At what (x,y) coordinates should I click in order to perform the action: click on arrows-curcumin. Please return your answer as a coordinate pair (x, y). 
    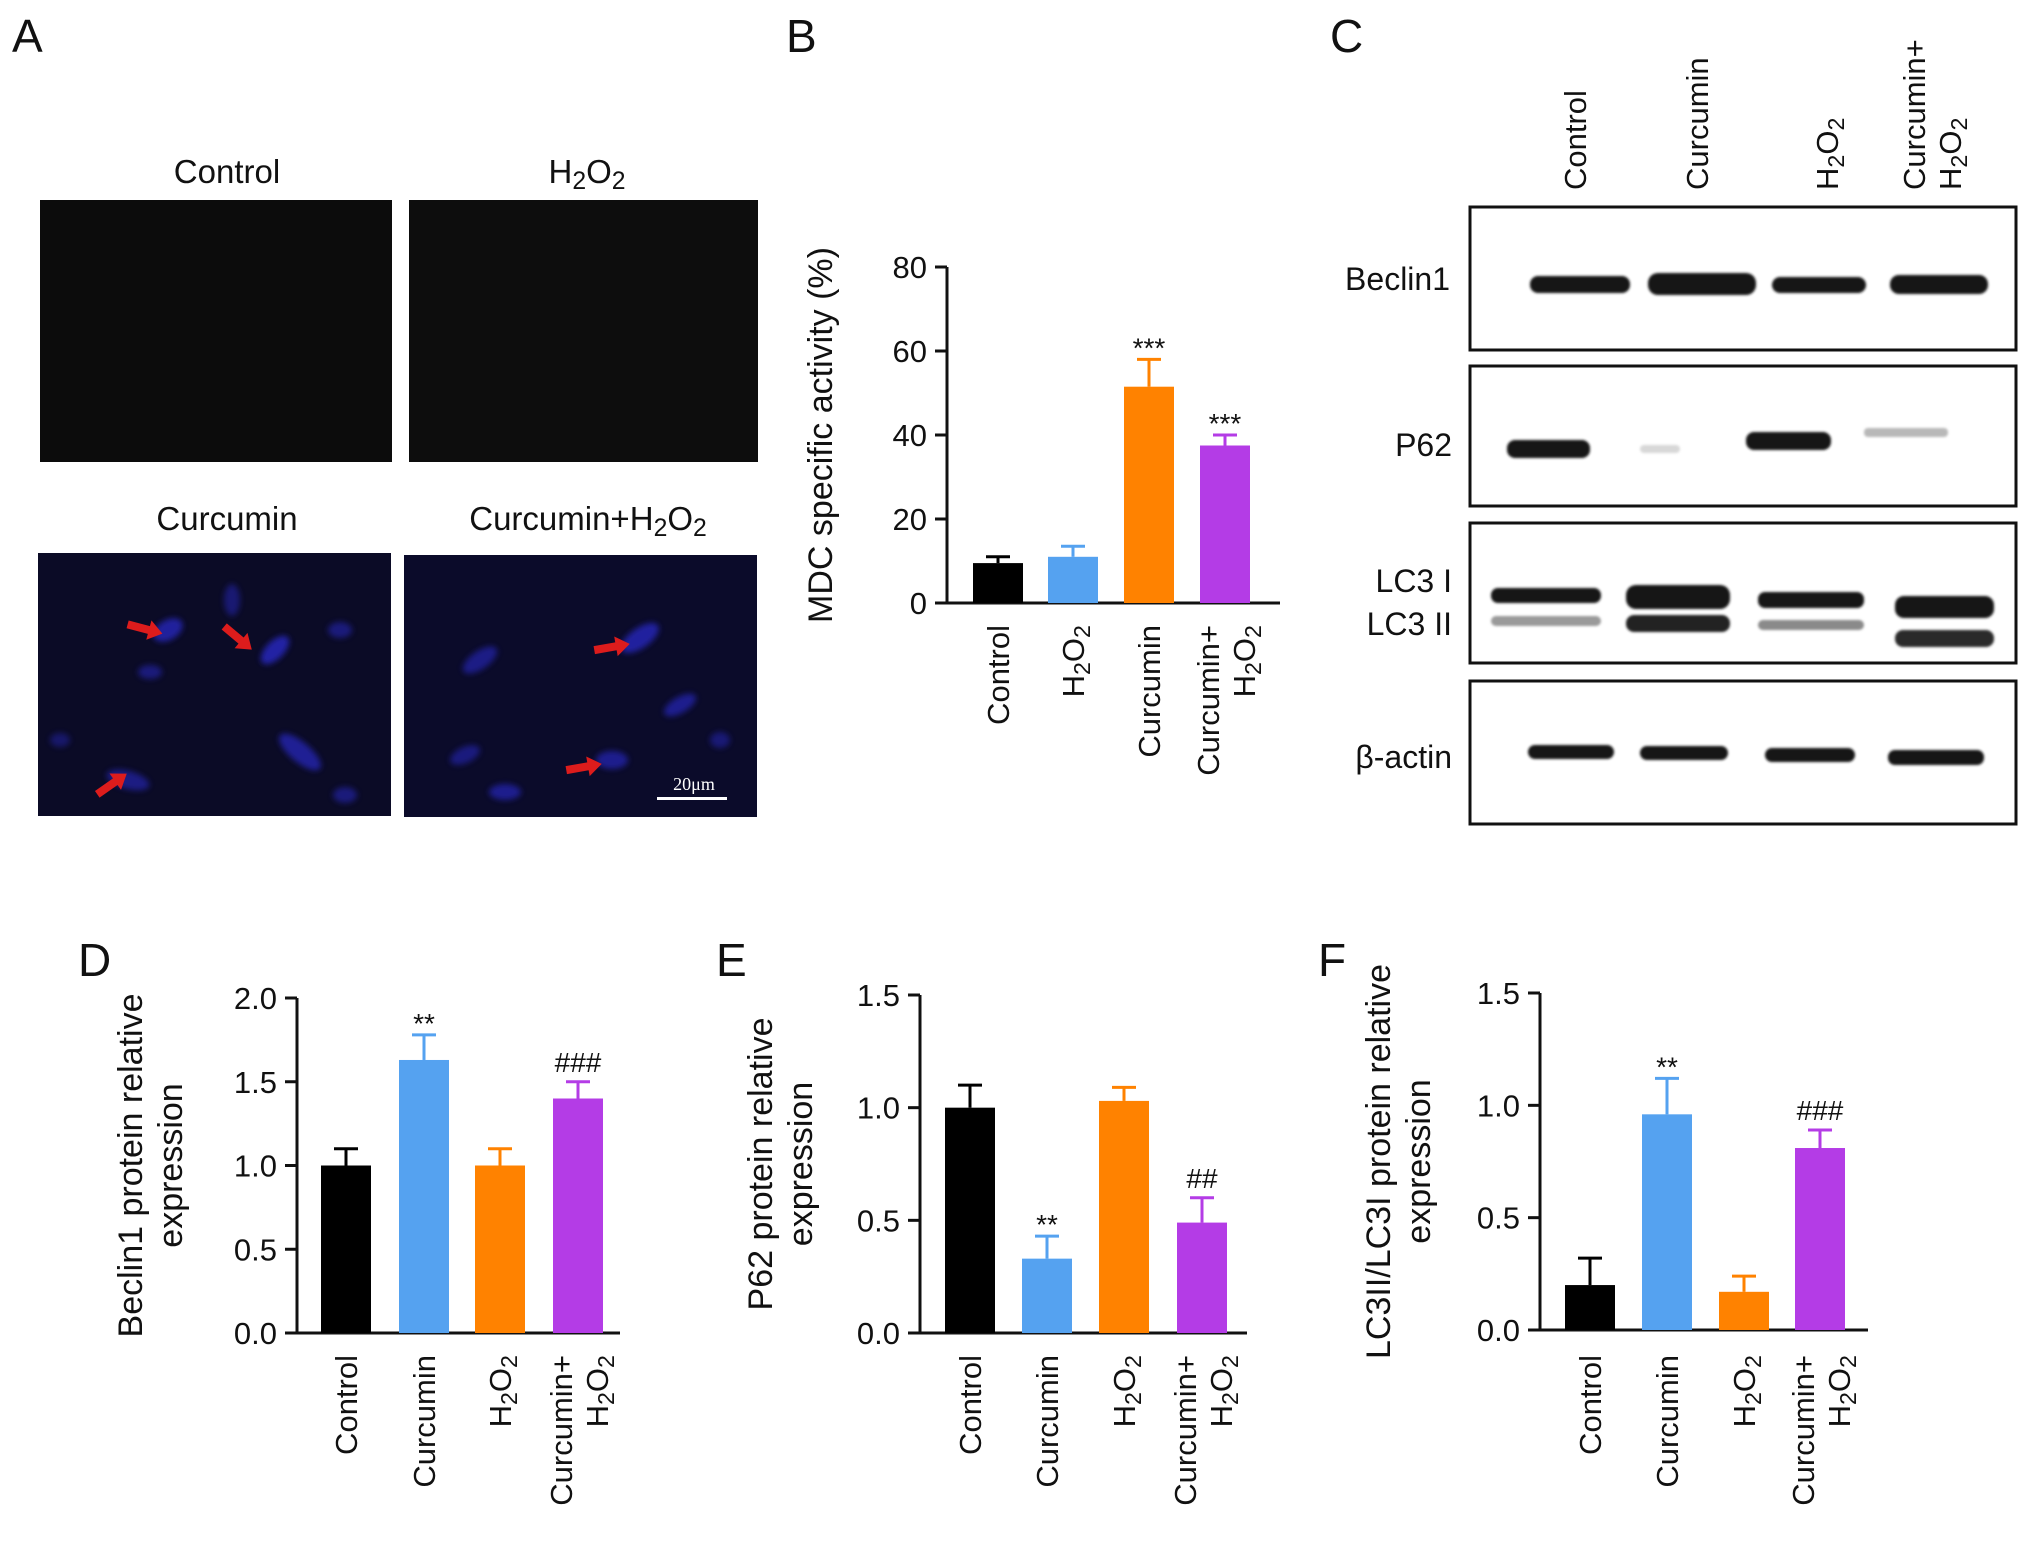
    Looking at the image, I should click on (173, 709).